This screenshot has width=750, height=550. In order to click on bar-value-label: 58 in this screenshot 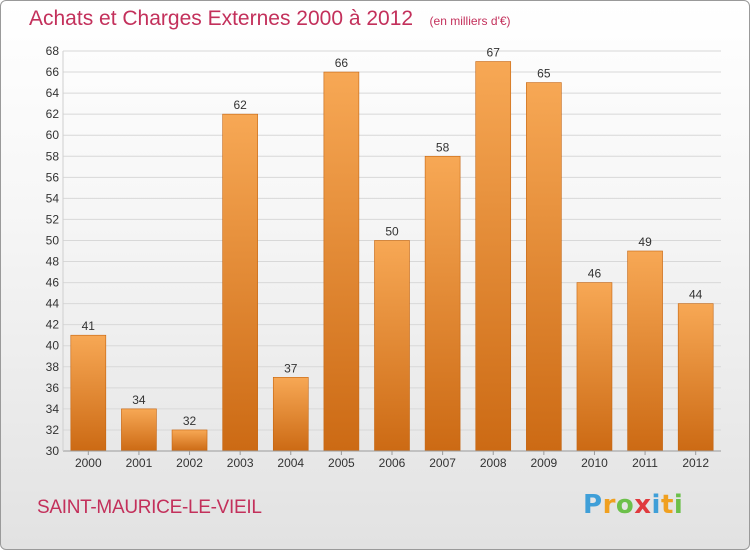, I will do `click(443, 147)`.